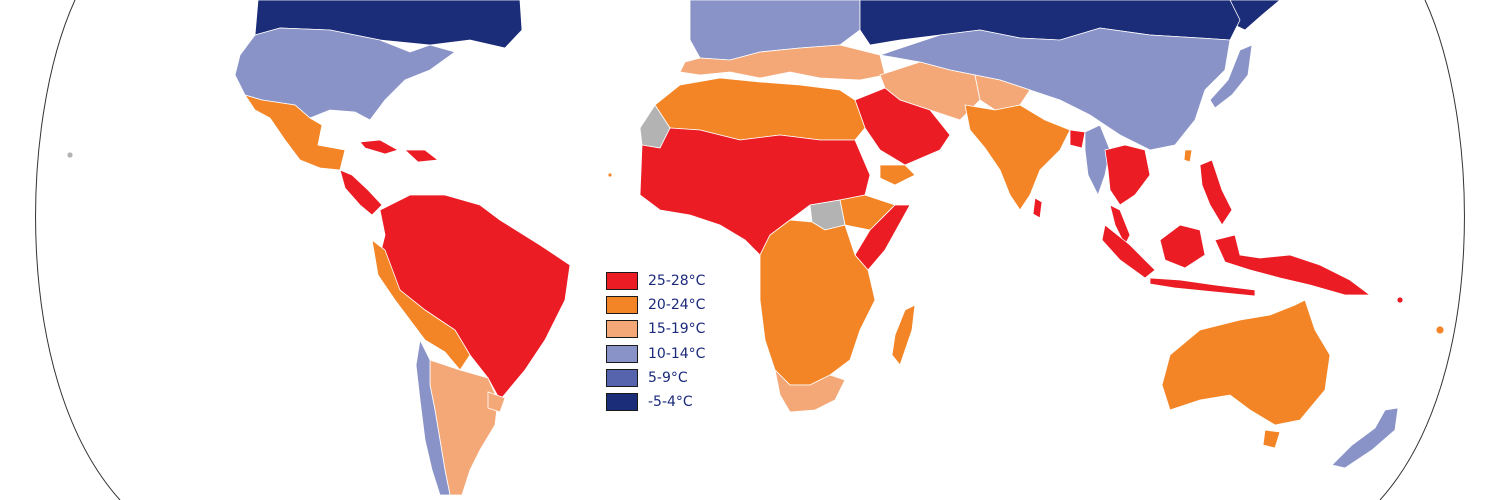 The width and height of the screenshot is (1500, 500). What do you see at coordinates (1127, 175) in the screenshot?
I see `southeast-asia` at bounding box center [1127, 175].